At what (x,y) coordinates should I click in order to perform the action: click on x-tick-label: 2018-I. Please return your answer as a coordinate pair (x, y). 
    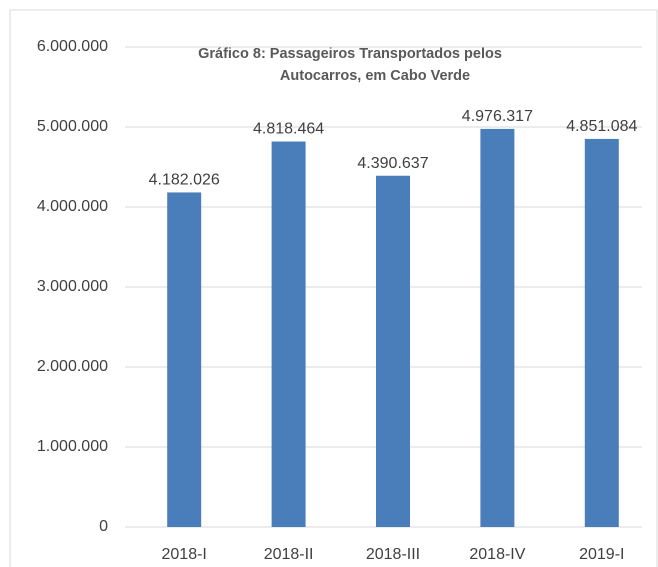
    Looking at the image, I should click on (184, 554).